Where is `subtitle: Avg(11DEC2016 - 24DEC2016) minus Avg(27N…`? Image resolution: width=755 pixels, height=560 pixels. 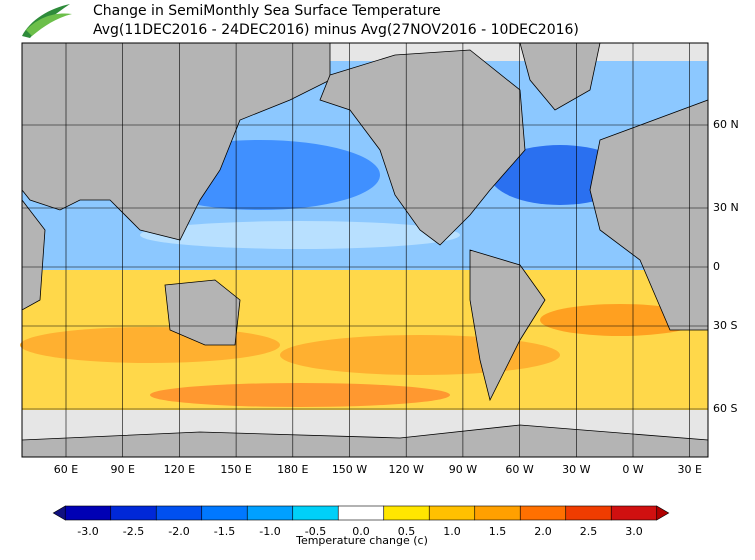
subtitle: Avg(11DEC2016 - 24DEC2016) minus Avg(27N… is located at coordinates (336, 30).